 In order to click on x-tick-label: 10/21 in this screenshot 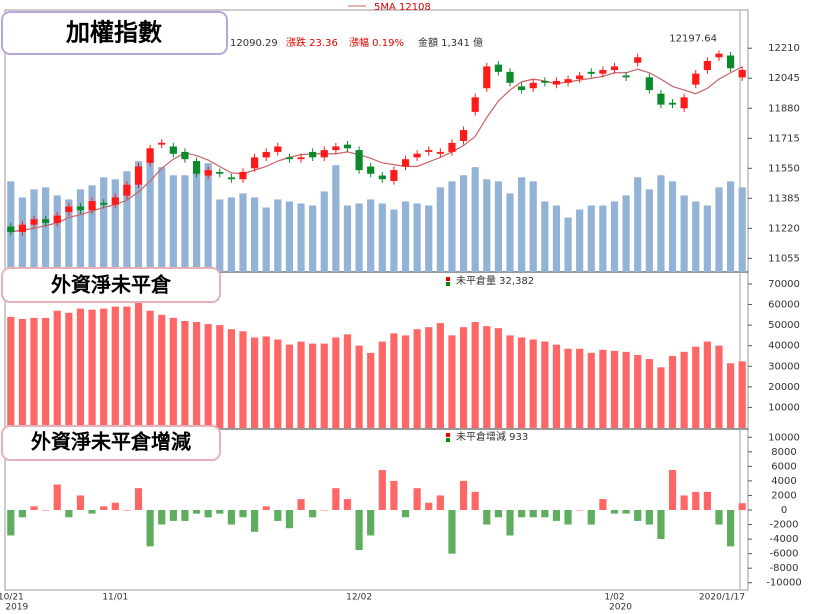, I will do `click(12, 598)`.